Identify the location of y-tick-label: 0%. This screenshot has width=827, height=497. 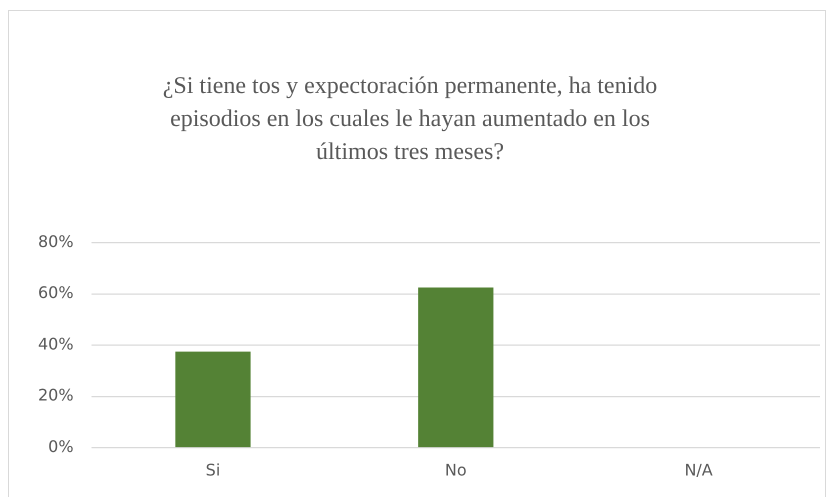
(61, 446).